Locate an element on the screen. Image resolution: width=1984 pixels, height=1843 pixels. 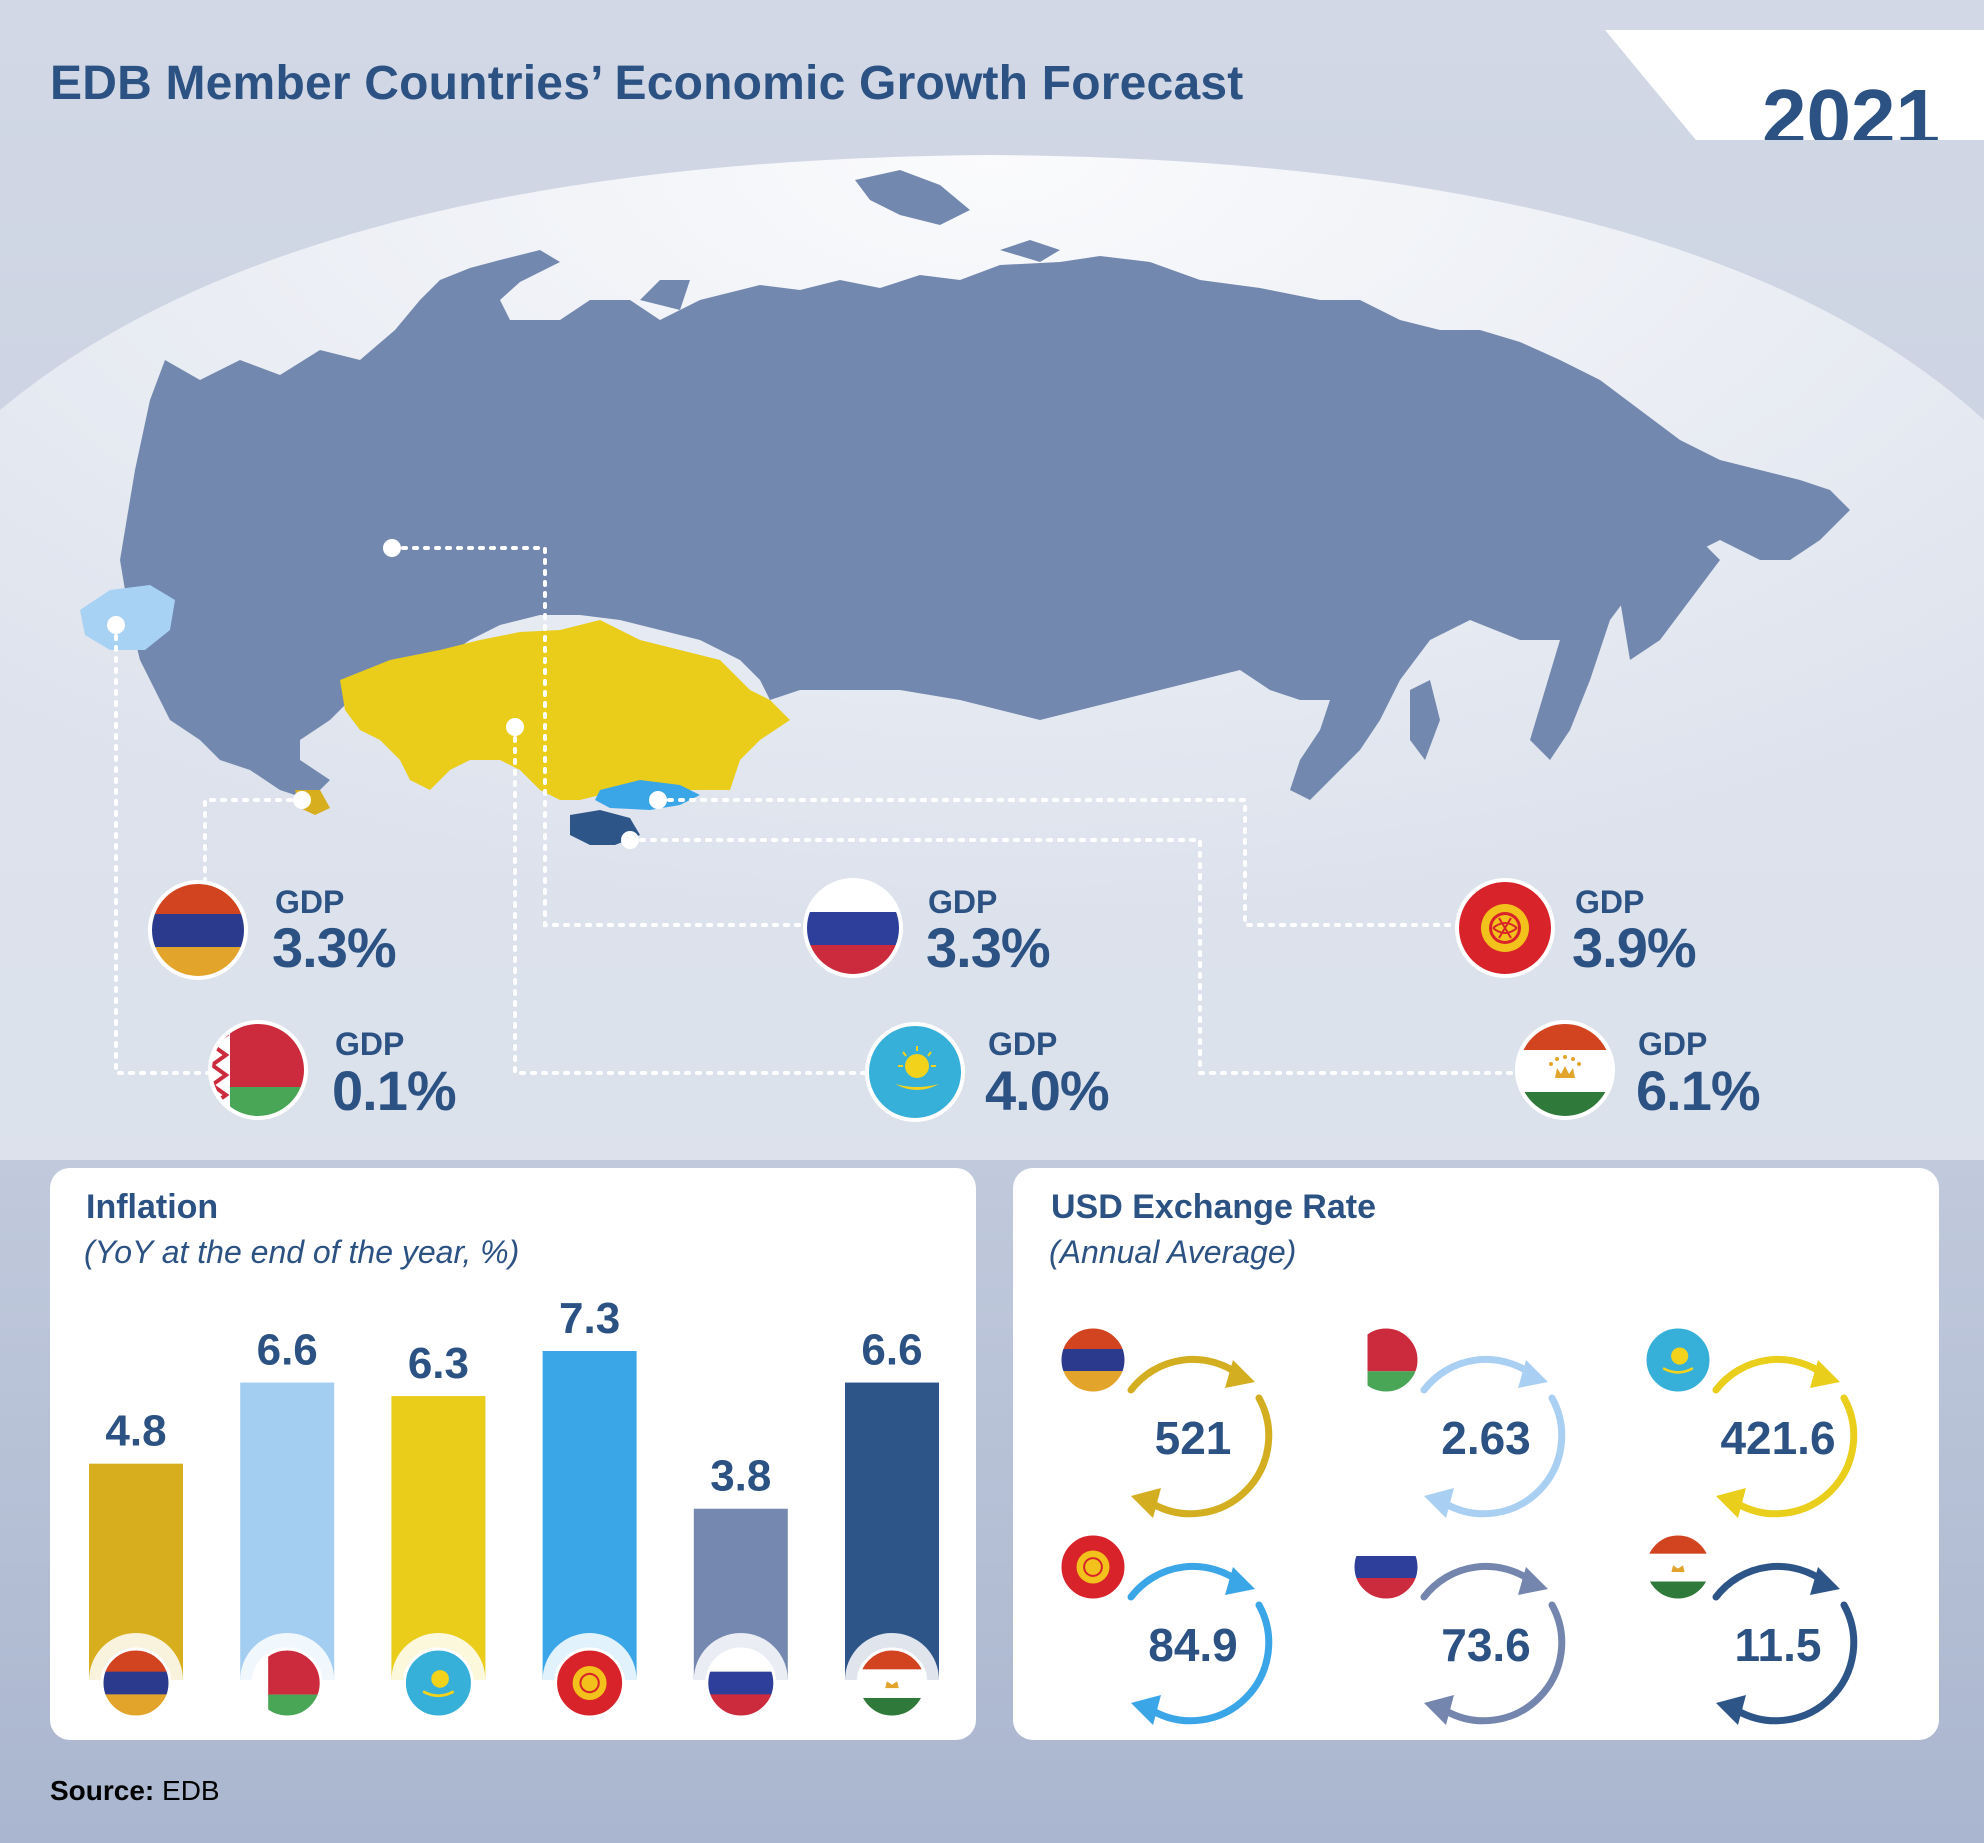
inflation-subtitle: (YoY at the end of the year, %) is located at coordinates (302, 1252).